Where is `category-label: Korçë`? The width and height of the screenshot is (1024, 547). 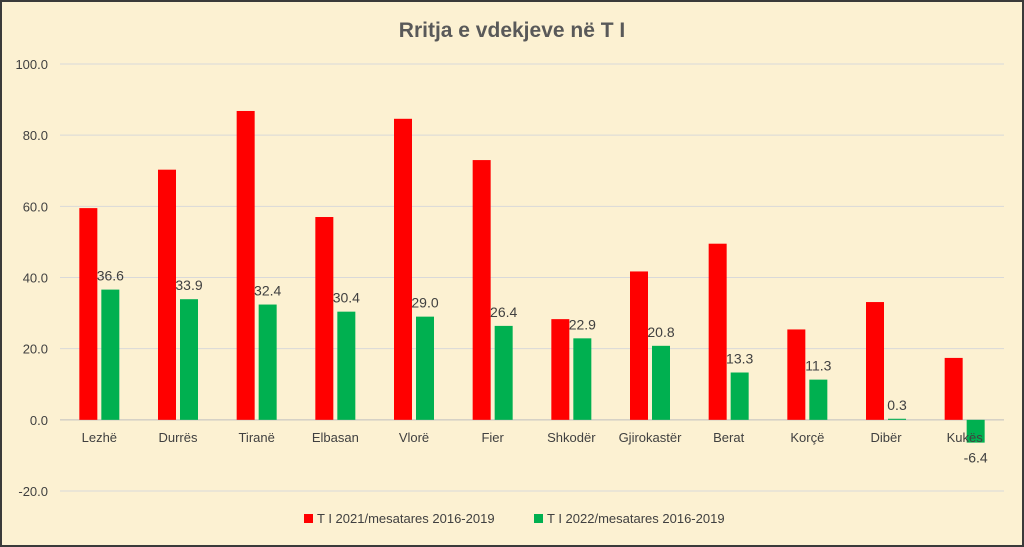 category-label: Korçë is located at coordinates (807, 437).